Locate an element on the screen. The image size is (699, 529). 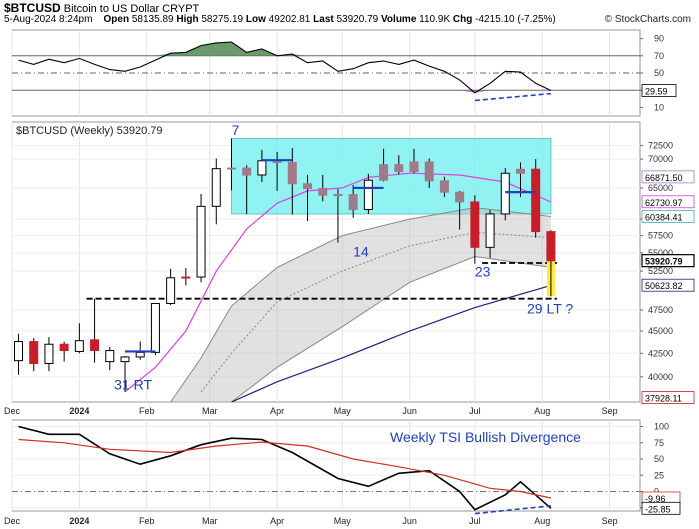
tsi-tick-label: 75 is located at coordinates (659, 443).